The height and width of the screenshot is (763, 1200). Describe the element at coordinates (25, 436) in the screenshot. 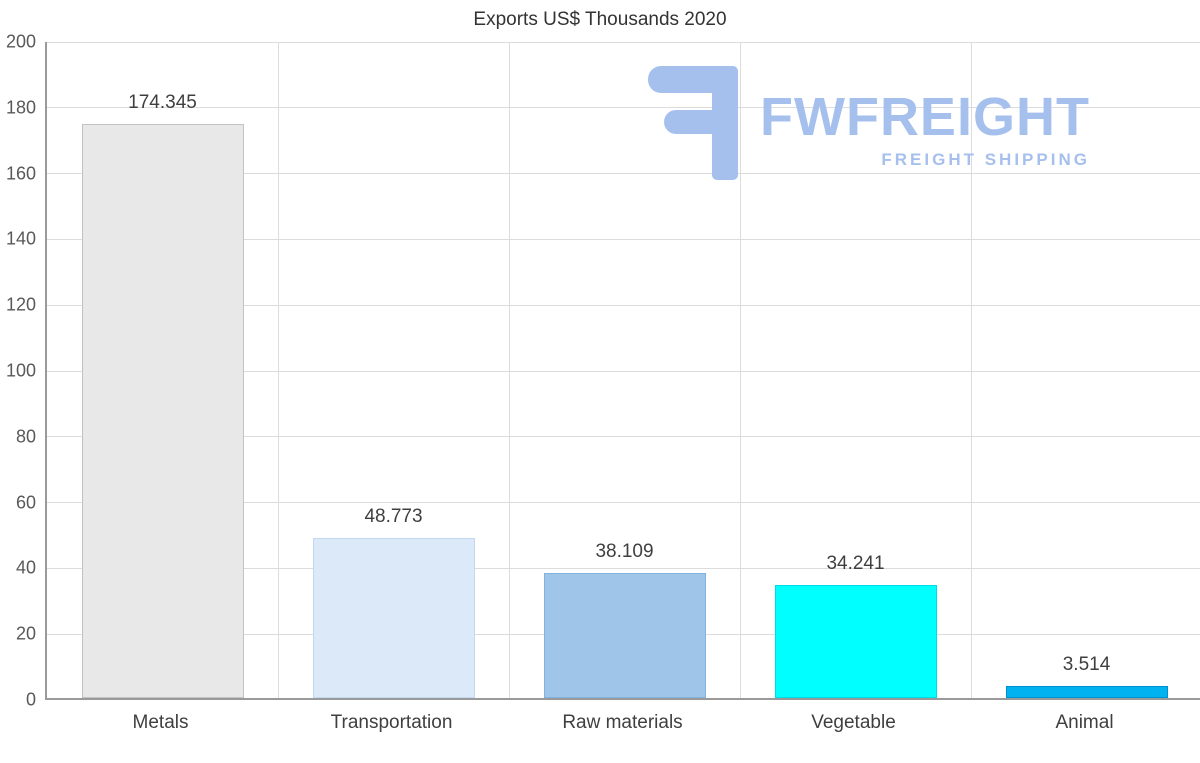

I see `y-tick-label: 80` at that location.